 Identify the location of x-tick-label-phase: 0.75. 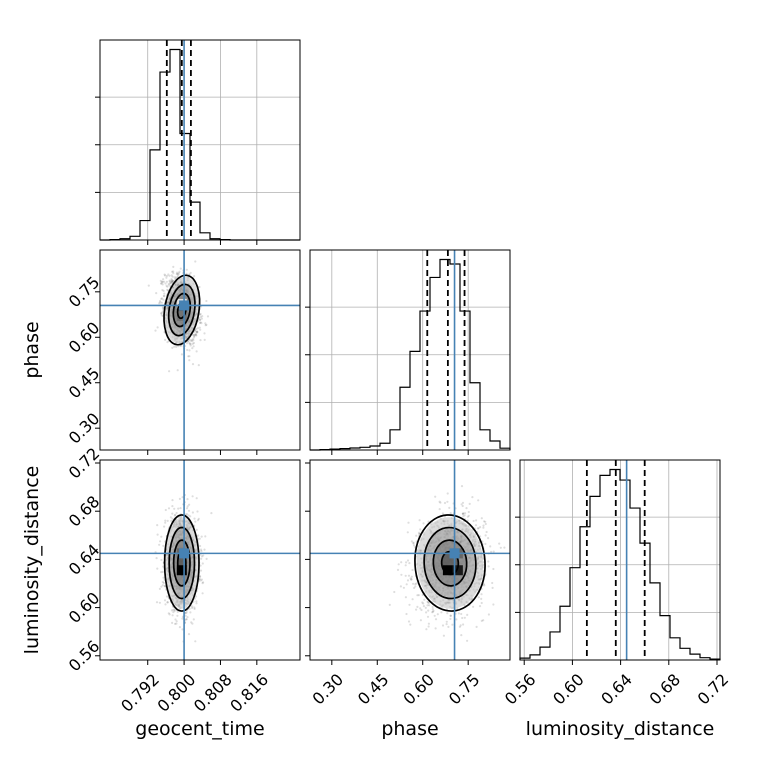
(464, 689).